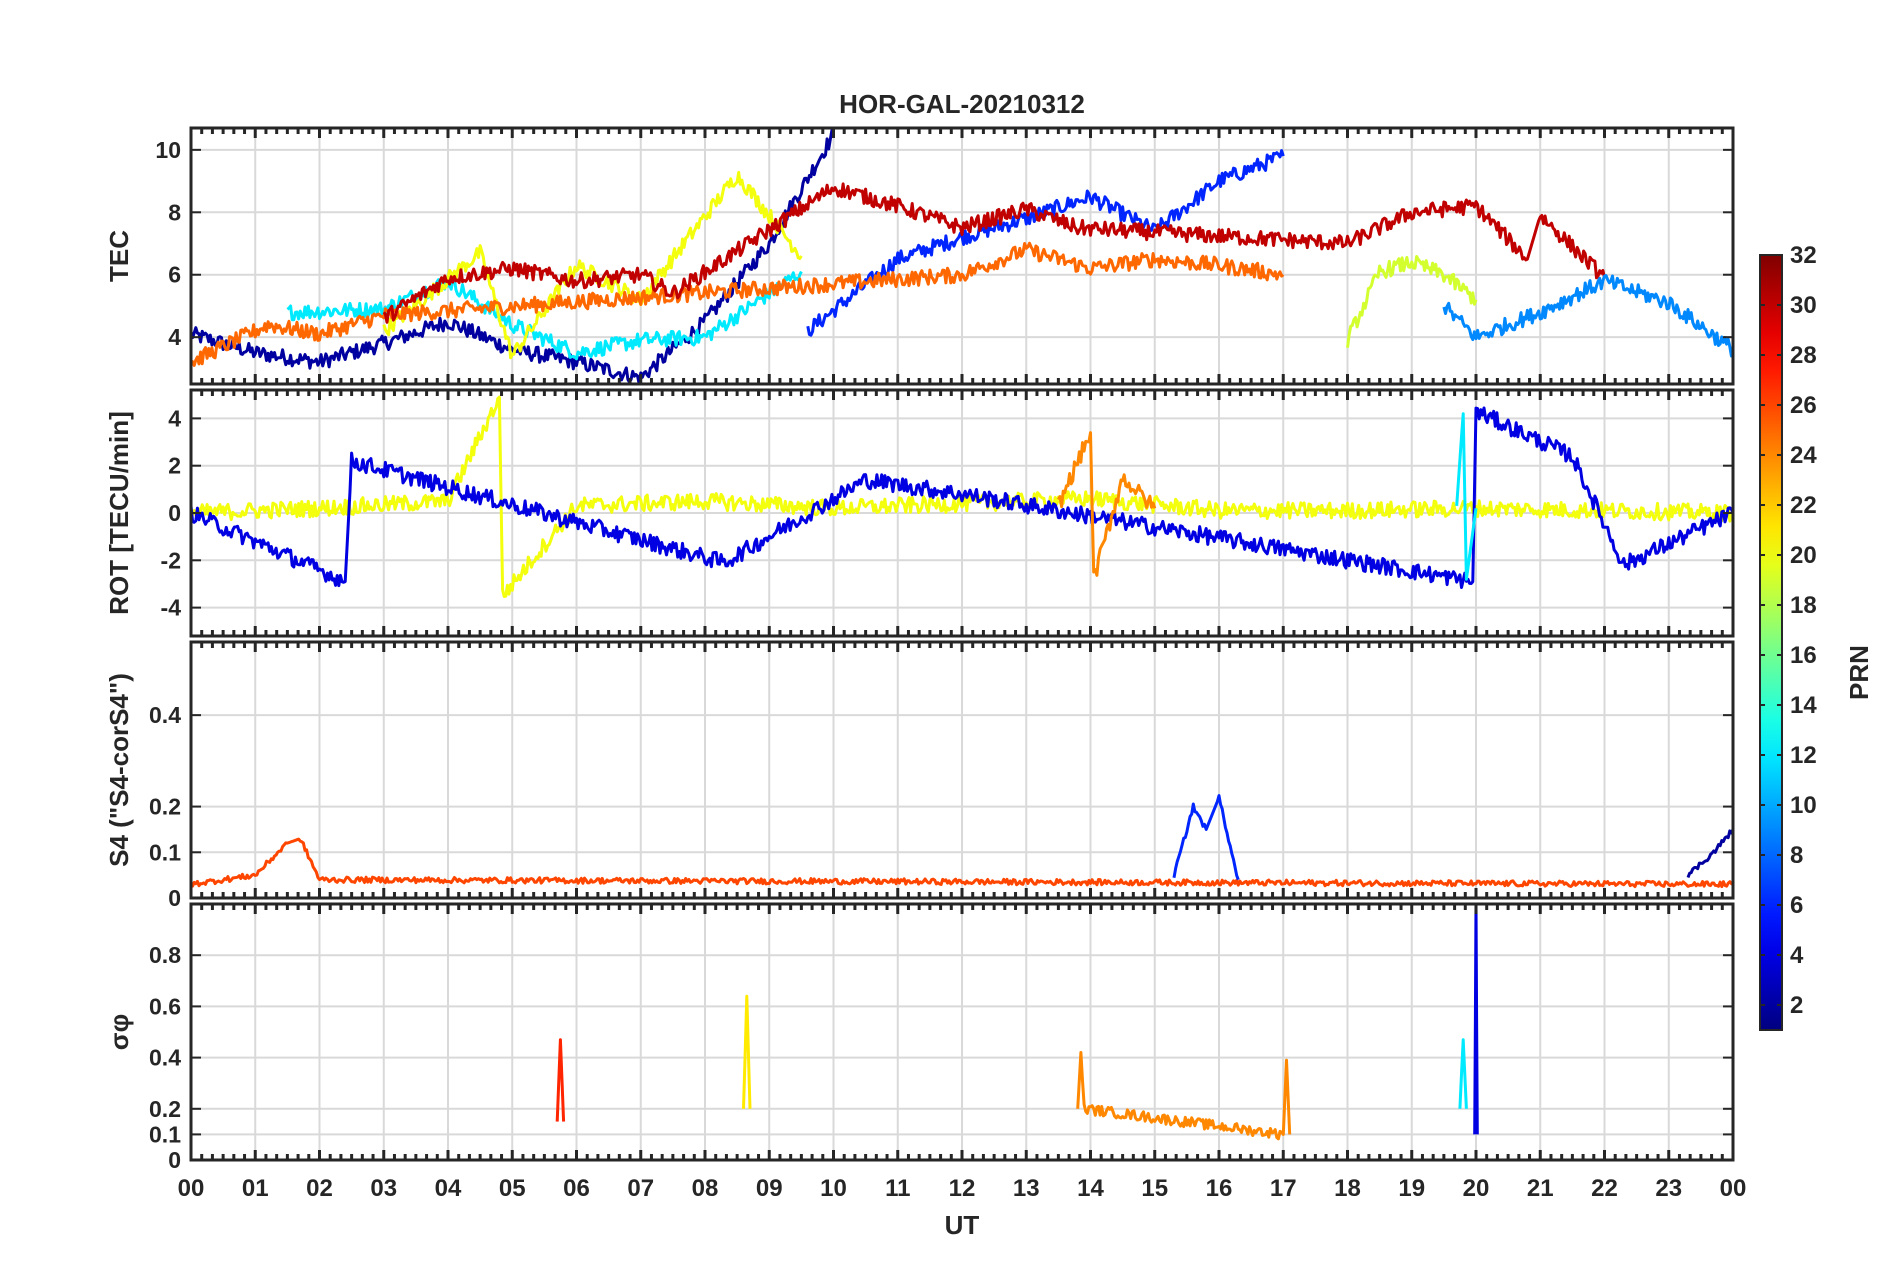 This screenshot has height=1272, width=1902. What do you see at coordinates (1026, 1188) in the screenshot?
I see `x-tick-label: 13` at bounding box center [1026, 1188].